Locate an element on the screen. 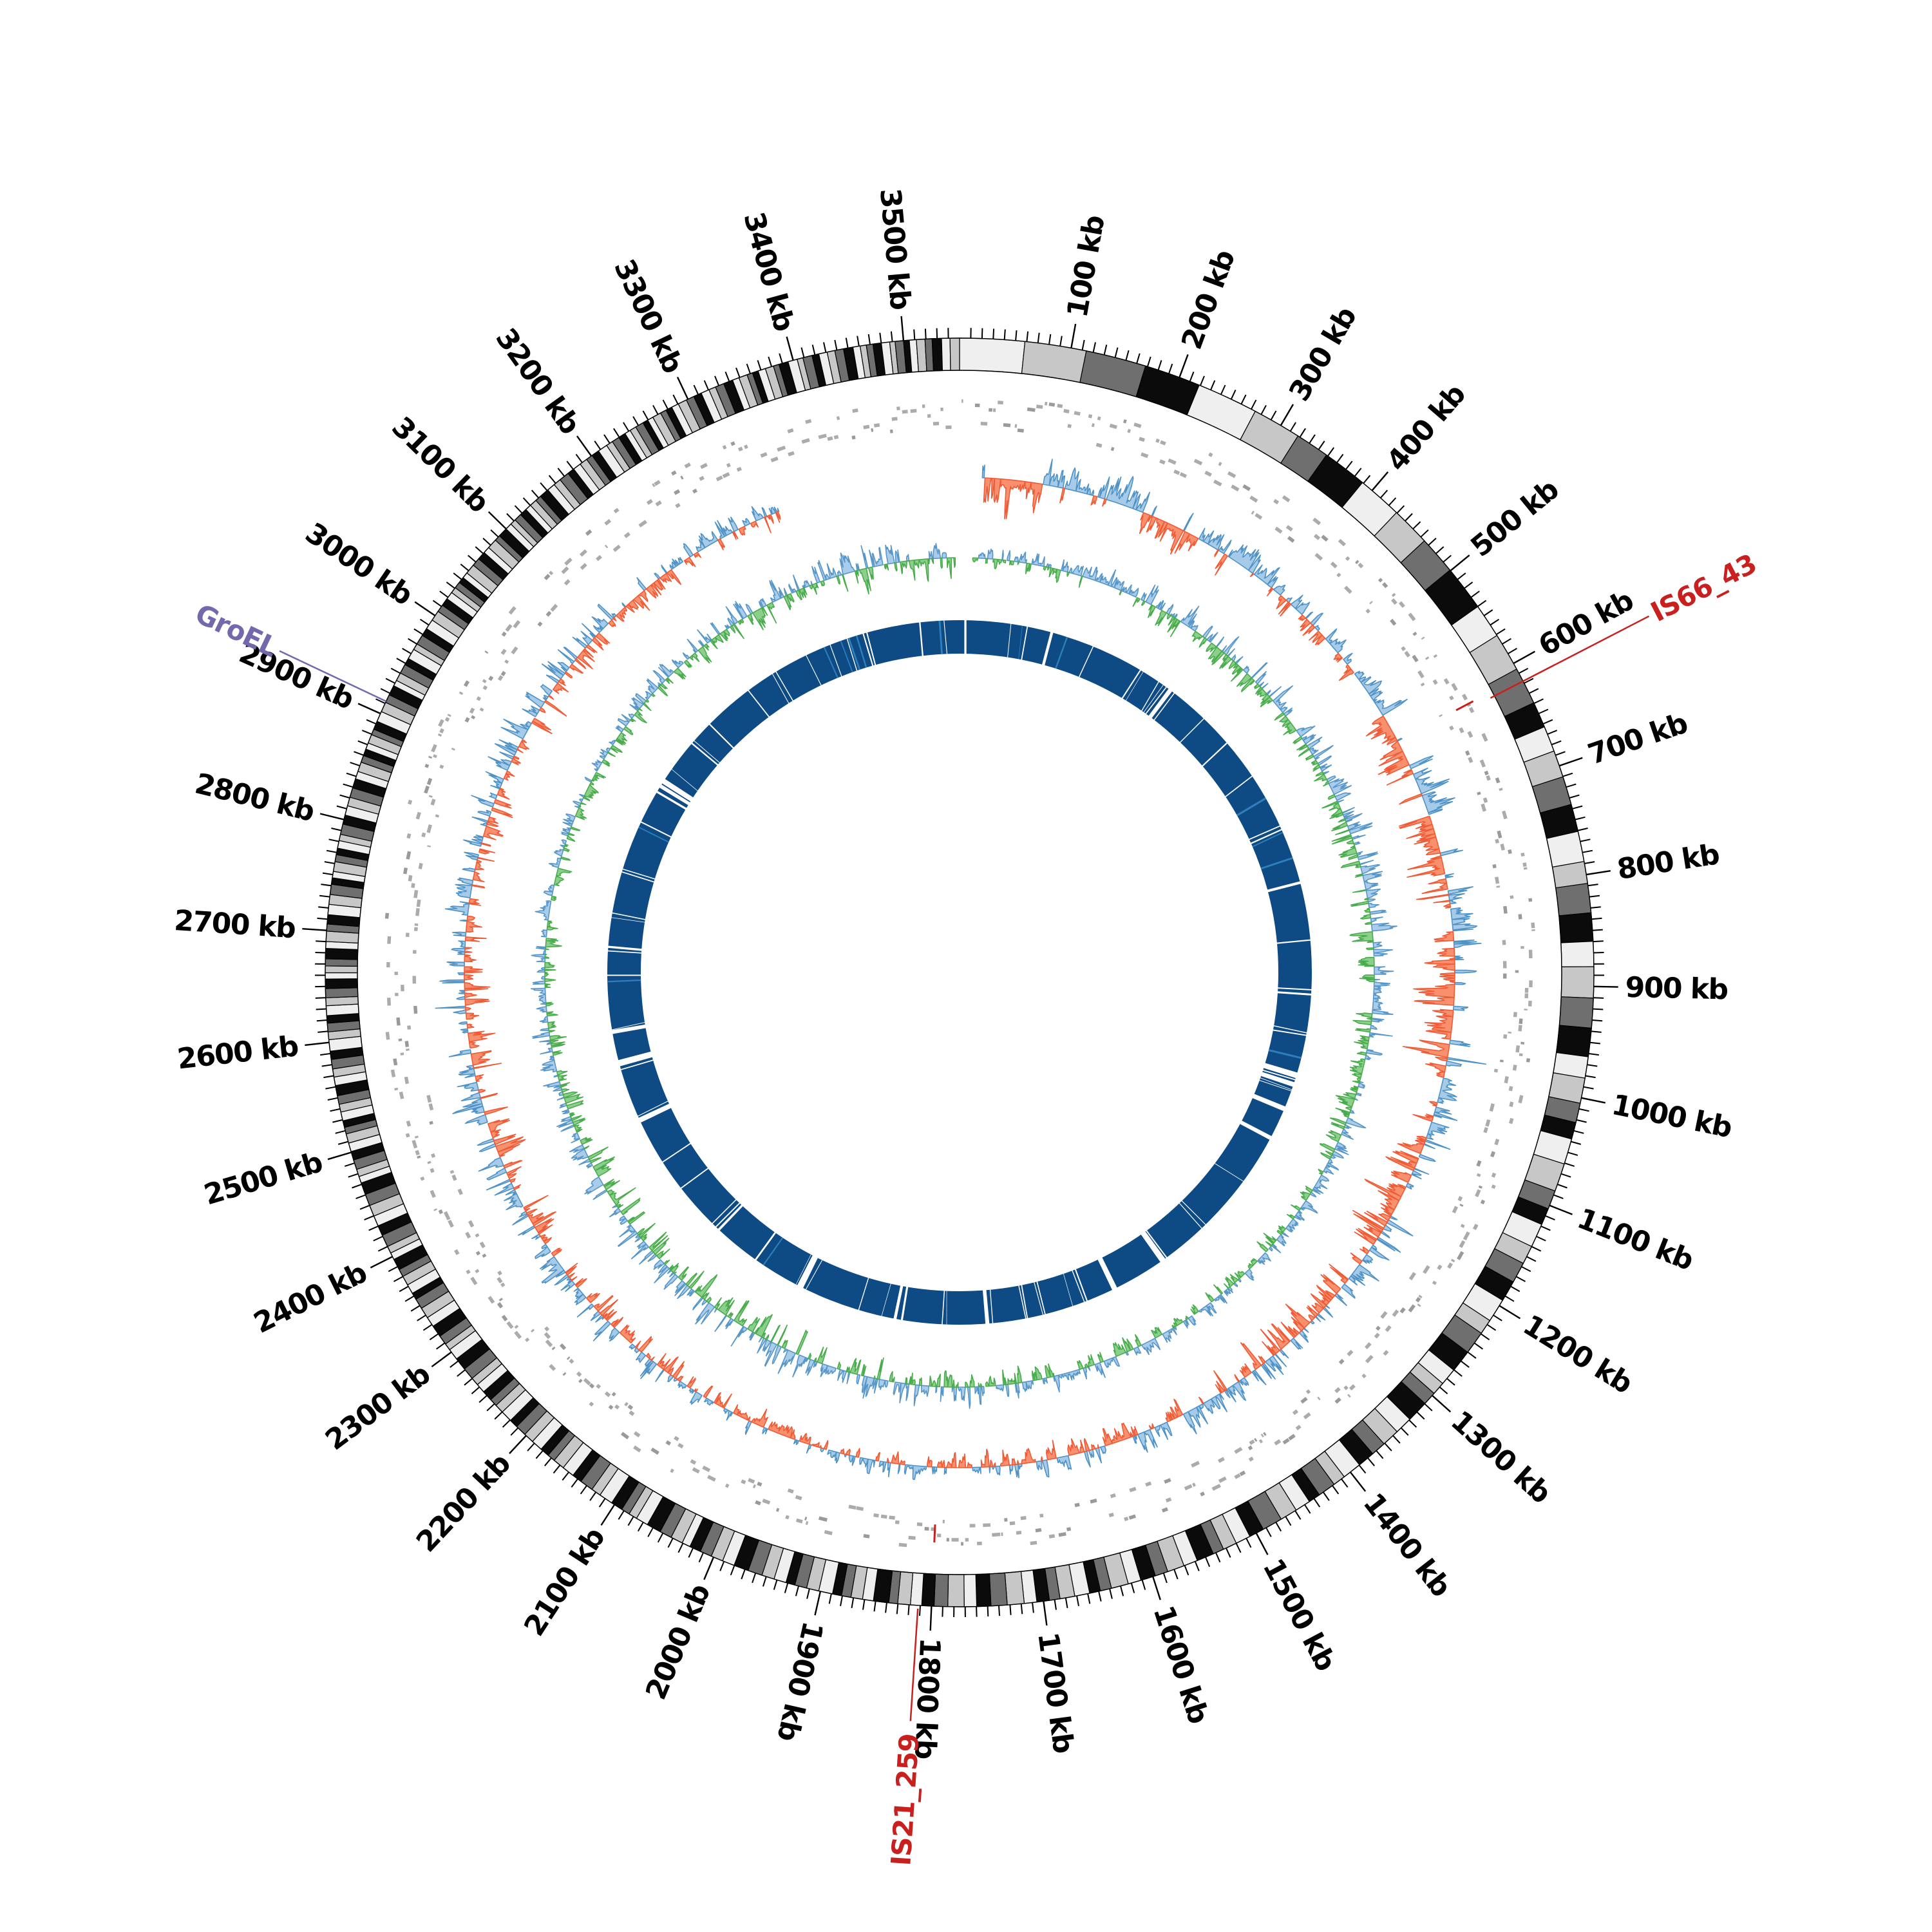  tick-label-2000kb: 2000 kb is located at coordinates (678, 1642).